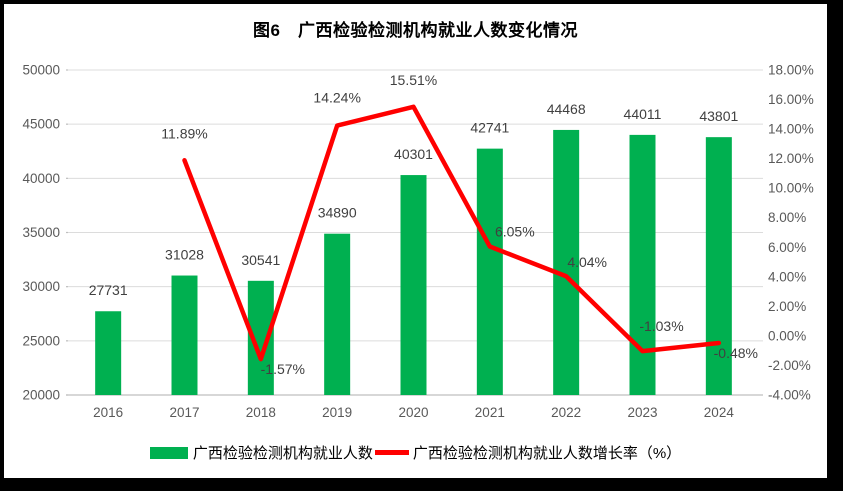 The image size is (843, 491). What do you see at coordinates (261, 412) in the screenshot?
I see `x-axis-label-2018: 2018` at bounding box center [261, 412].